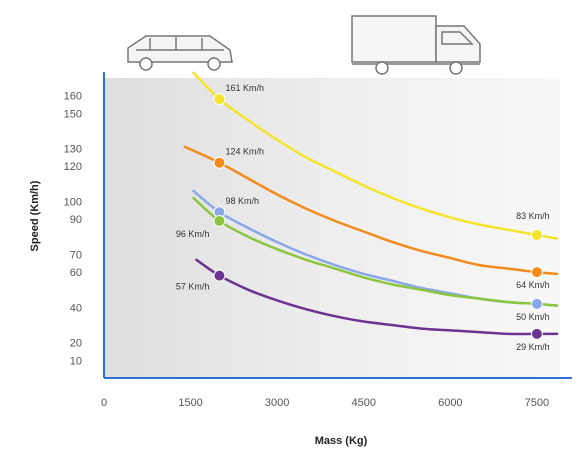 This screenshot has width=584, height=454. I want to click on data-label: 98 Km/h, so click(242, 201).